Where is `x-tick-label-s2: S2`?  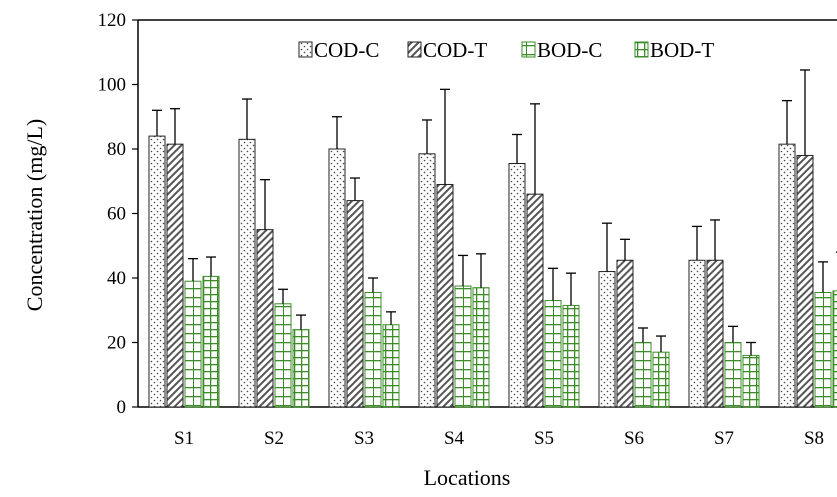 x-tick-label-s2: S2 is located at coordinates (274, 438).